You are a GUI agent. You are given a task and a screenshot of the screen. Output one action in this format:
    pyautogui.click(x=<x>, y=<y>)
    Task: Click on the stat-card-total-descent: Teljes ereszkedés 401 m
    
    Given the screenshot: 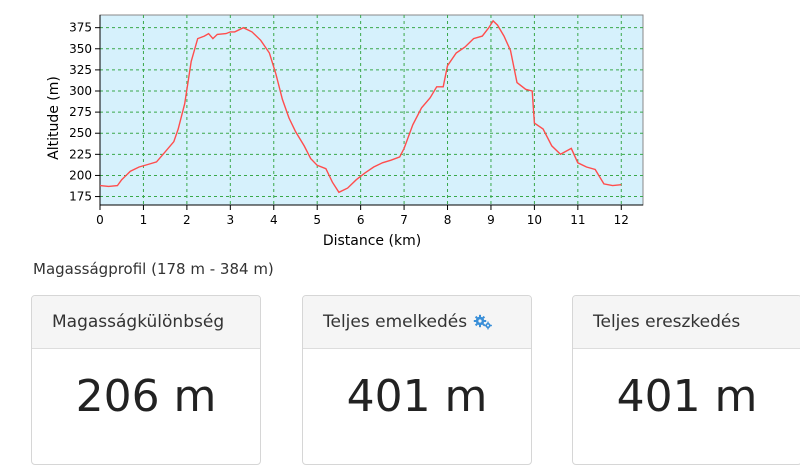 What is the action you would take?
    pyautogui.click(x=686, y=380)
    